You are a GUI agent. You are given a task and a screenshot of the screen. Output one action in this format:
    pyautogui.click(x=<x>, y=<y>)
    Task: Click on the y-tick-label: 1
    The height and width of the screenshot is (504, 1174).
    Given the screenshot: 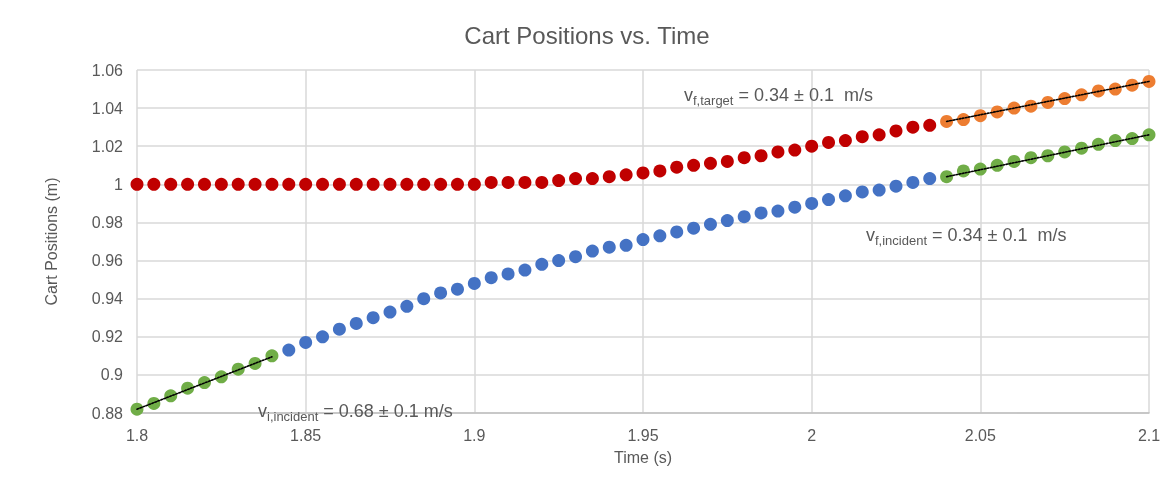 What is the action you would take?
    pyautogui.click(x=119, y=184)
    